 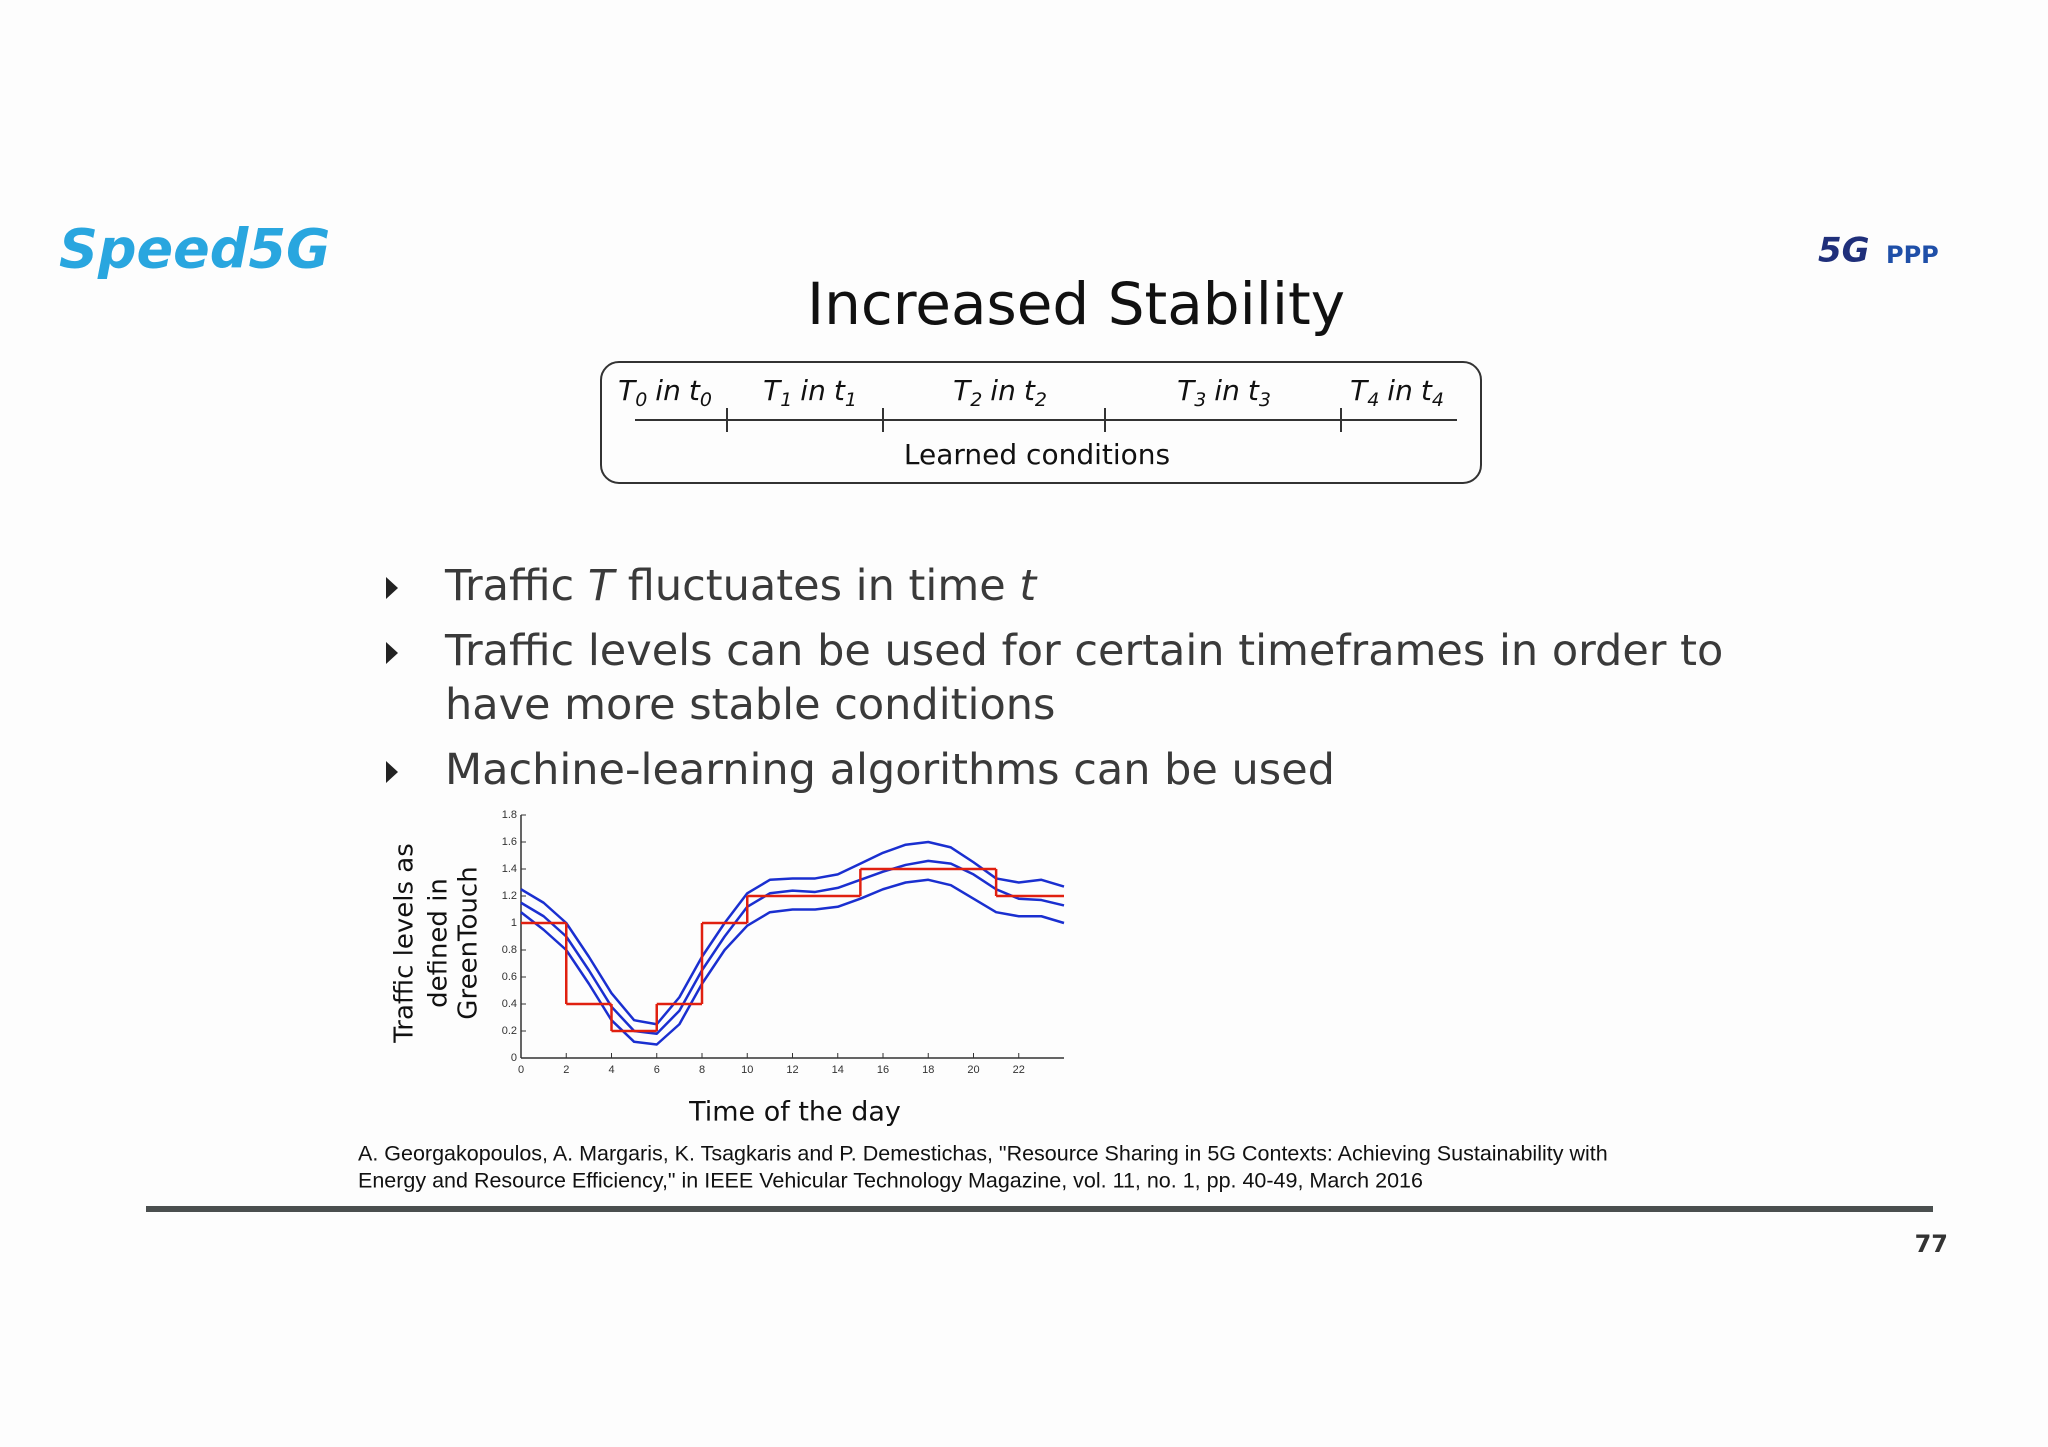 I want to click on logo-right: PPP, so click(x=1912, y=255).